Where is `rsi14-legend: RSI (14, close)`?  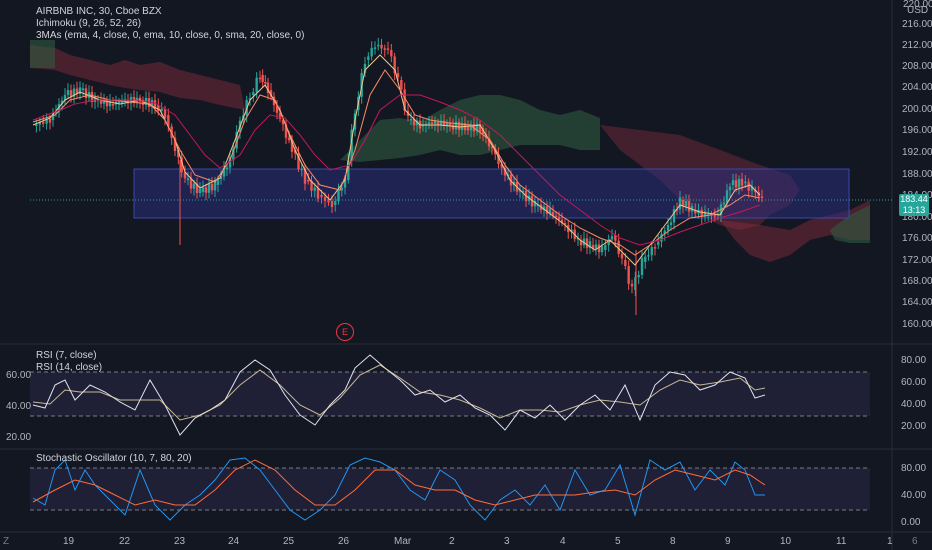 rsi14-legend: RSI (14, close) is located at coordinates (69, 367).